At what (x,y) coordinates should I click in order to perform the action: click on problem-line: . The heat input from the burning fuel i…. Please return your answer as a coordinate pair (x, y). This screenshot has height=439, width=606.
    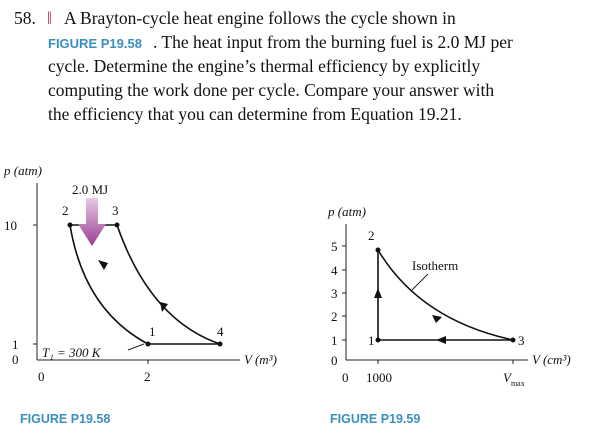
    Looking at the image, I should click on (333, 42).